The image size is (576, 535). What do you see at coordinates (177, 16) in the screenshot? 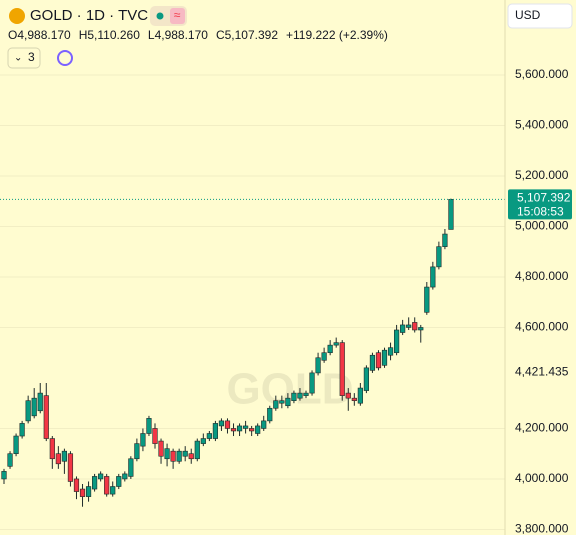
I see `delay-icon` at bounding box center [177, 16].